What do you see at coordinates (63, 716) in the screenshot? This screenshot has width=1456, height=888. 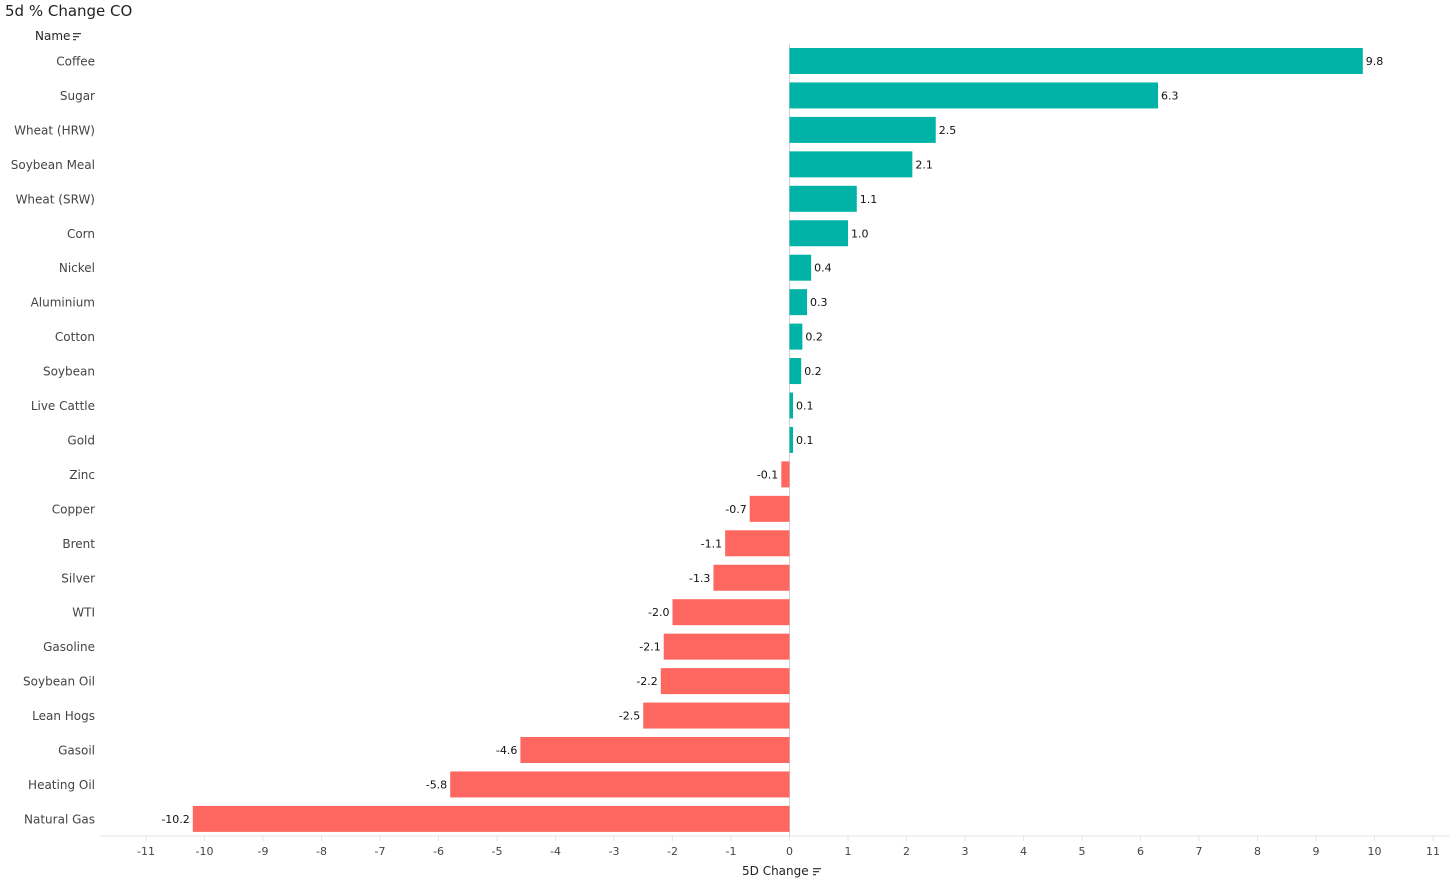 I see `category-label: Lean Hogs` at bounding box center [63, 716].